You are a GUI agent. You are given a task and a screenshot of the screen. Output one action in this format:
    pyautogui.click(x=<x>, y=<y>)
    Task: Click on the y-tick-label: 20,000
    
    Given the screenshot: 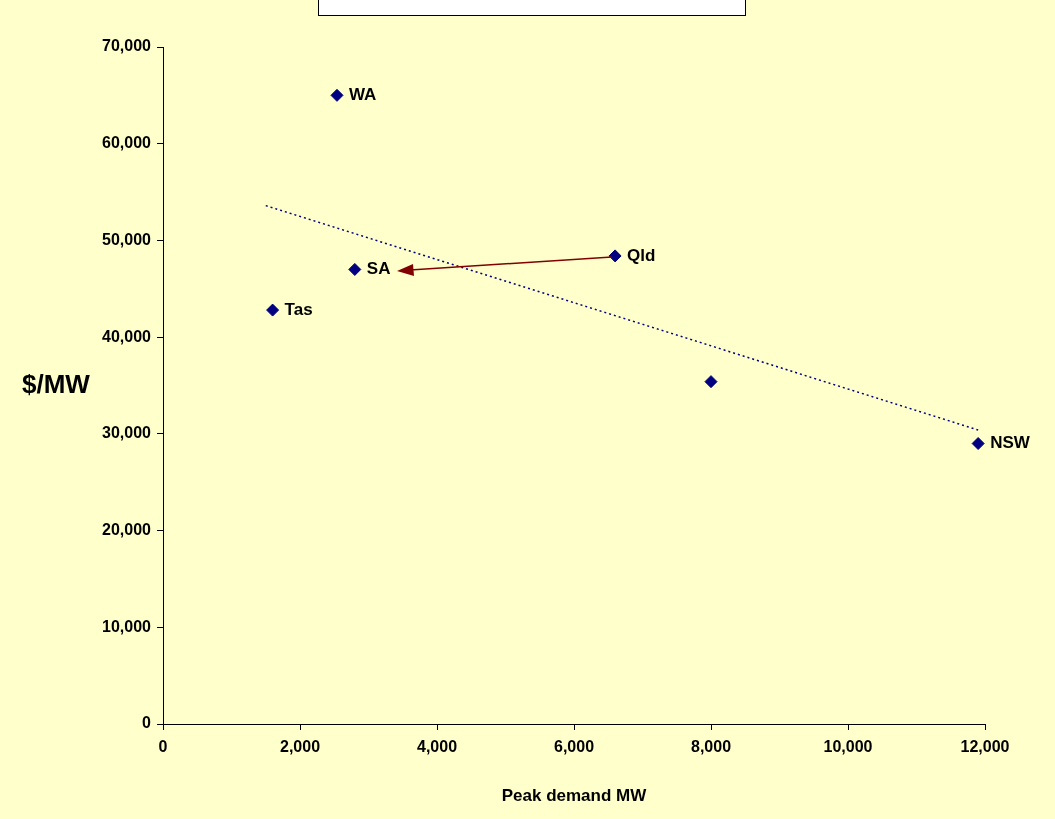 What is the action you would take?
    pyautogui.click(x=127, y=529)
    